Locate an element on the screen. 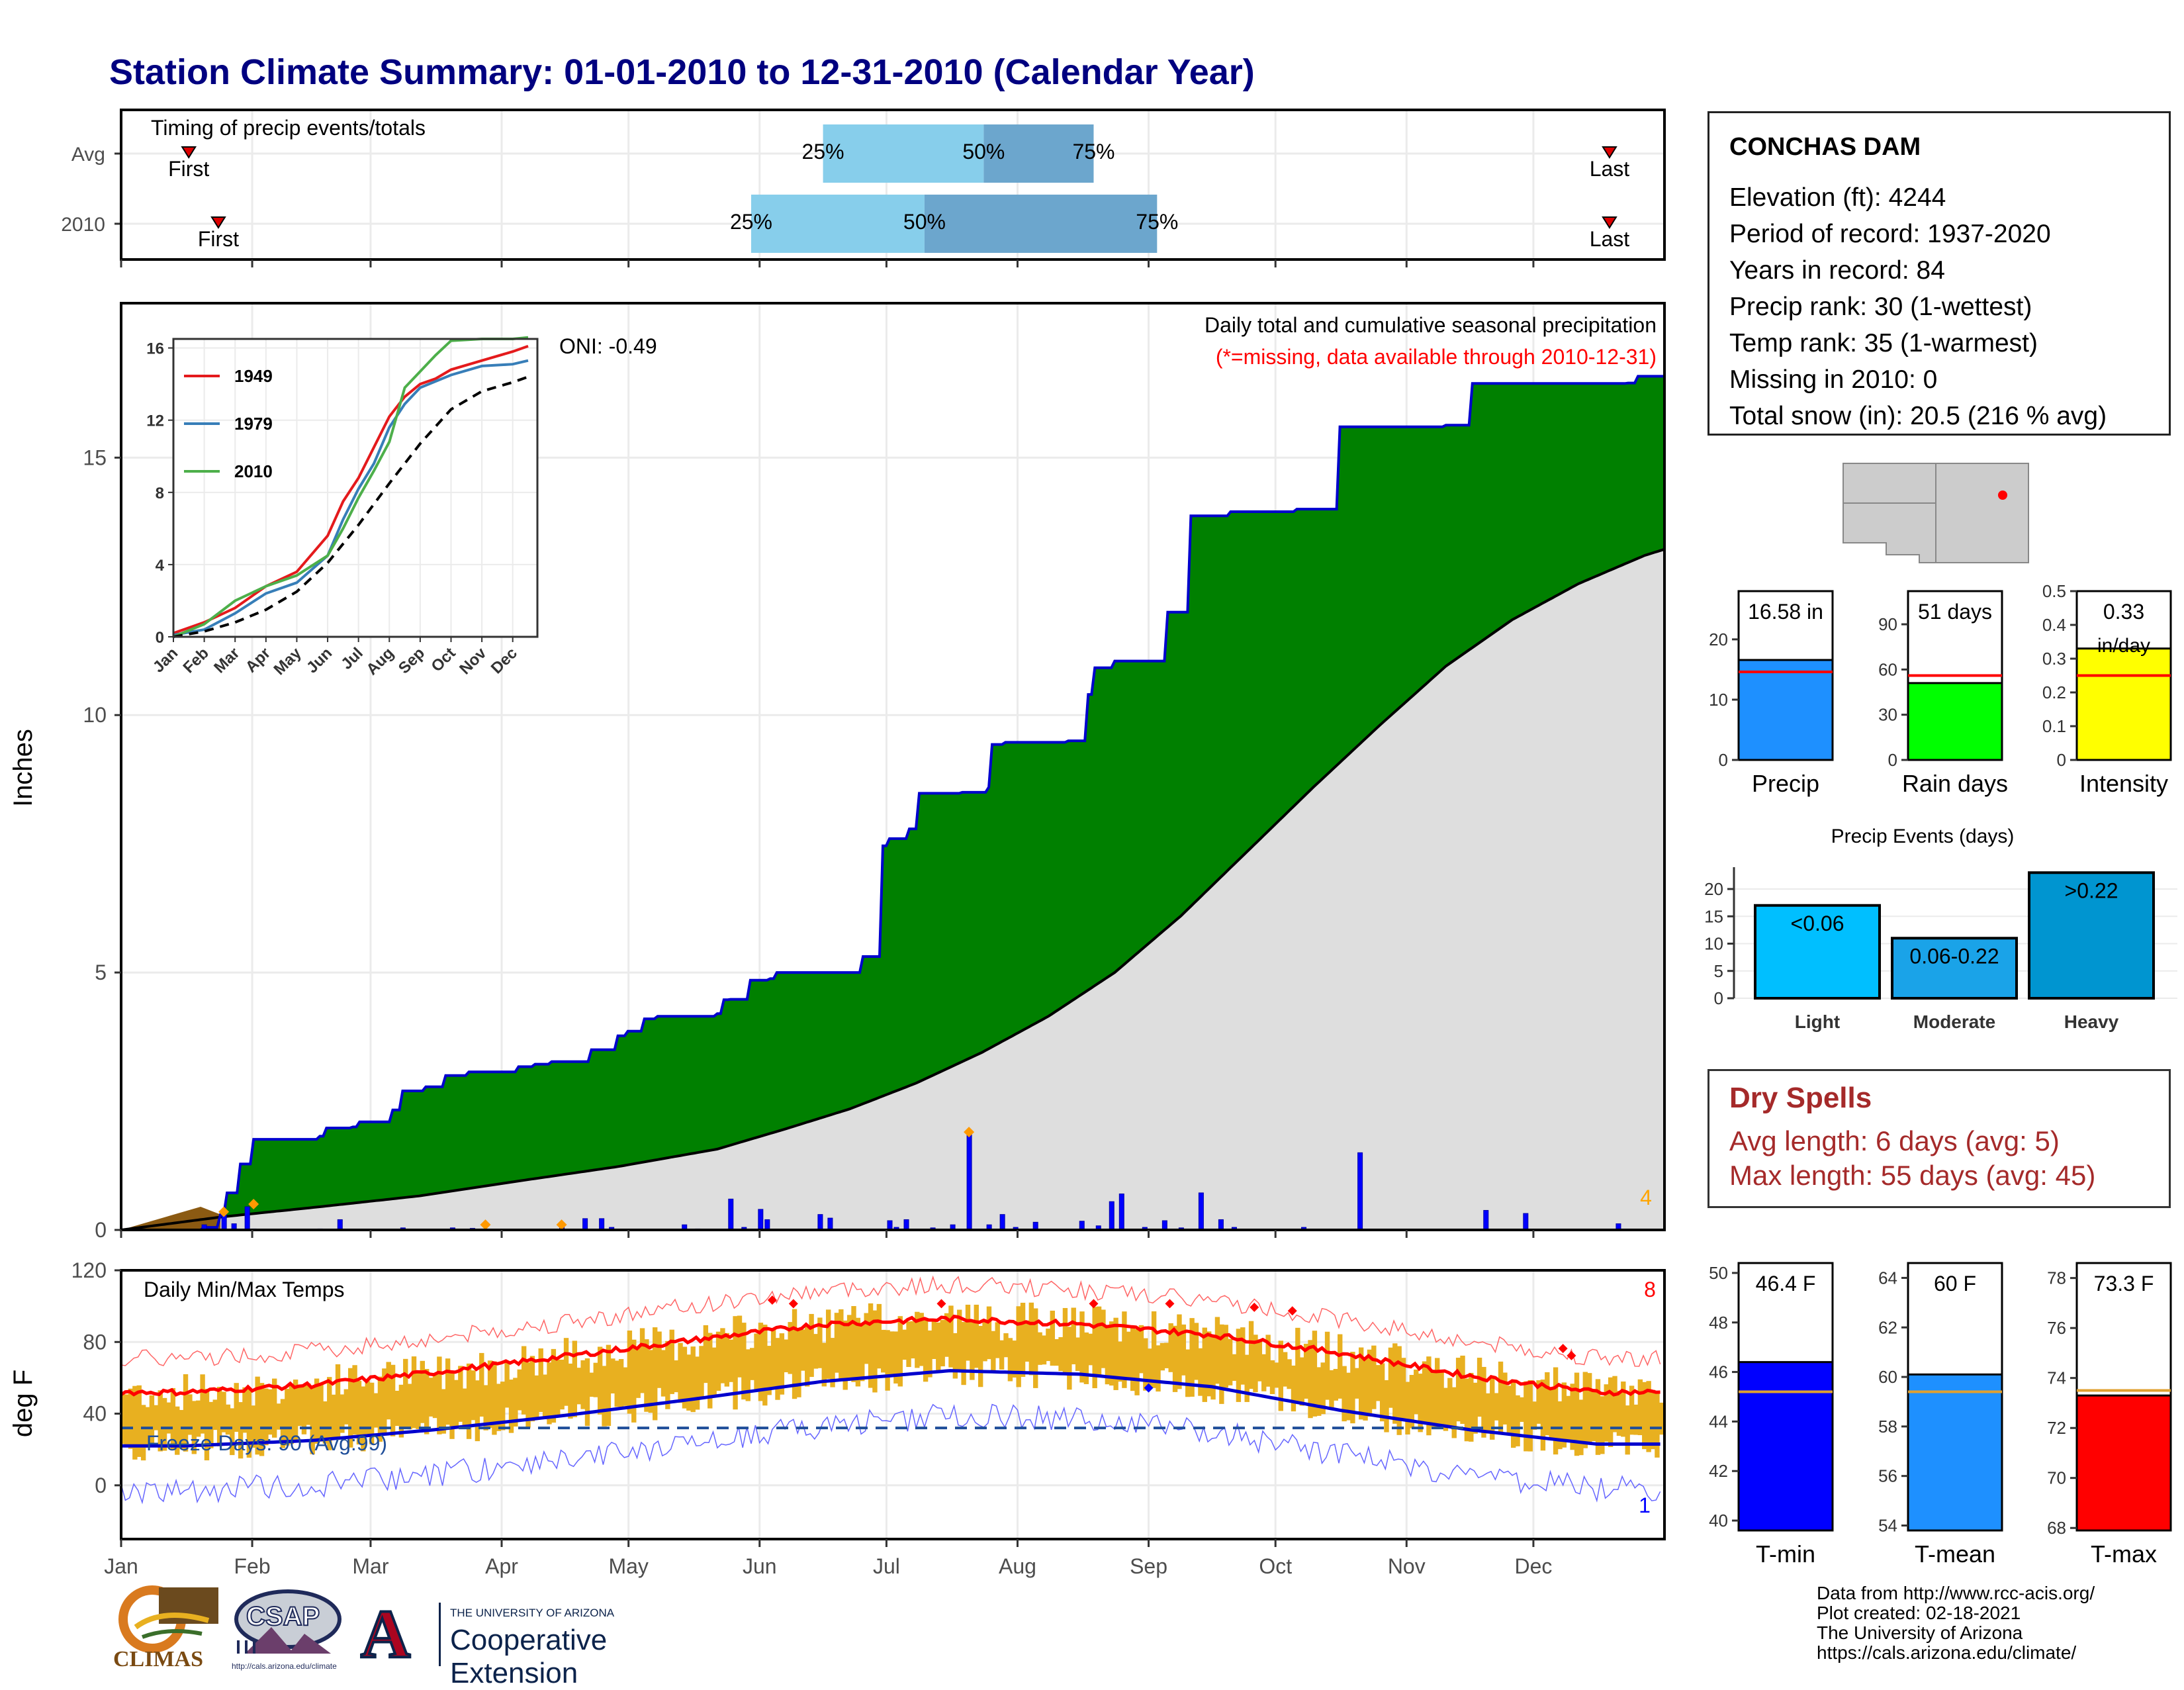  tmax-small-label: T-max is located at coordinates (2124, 1554).